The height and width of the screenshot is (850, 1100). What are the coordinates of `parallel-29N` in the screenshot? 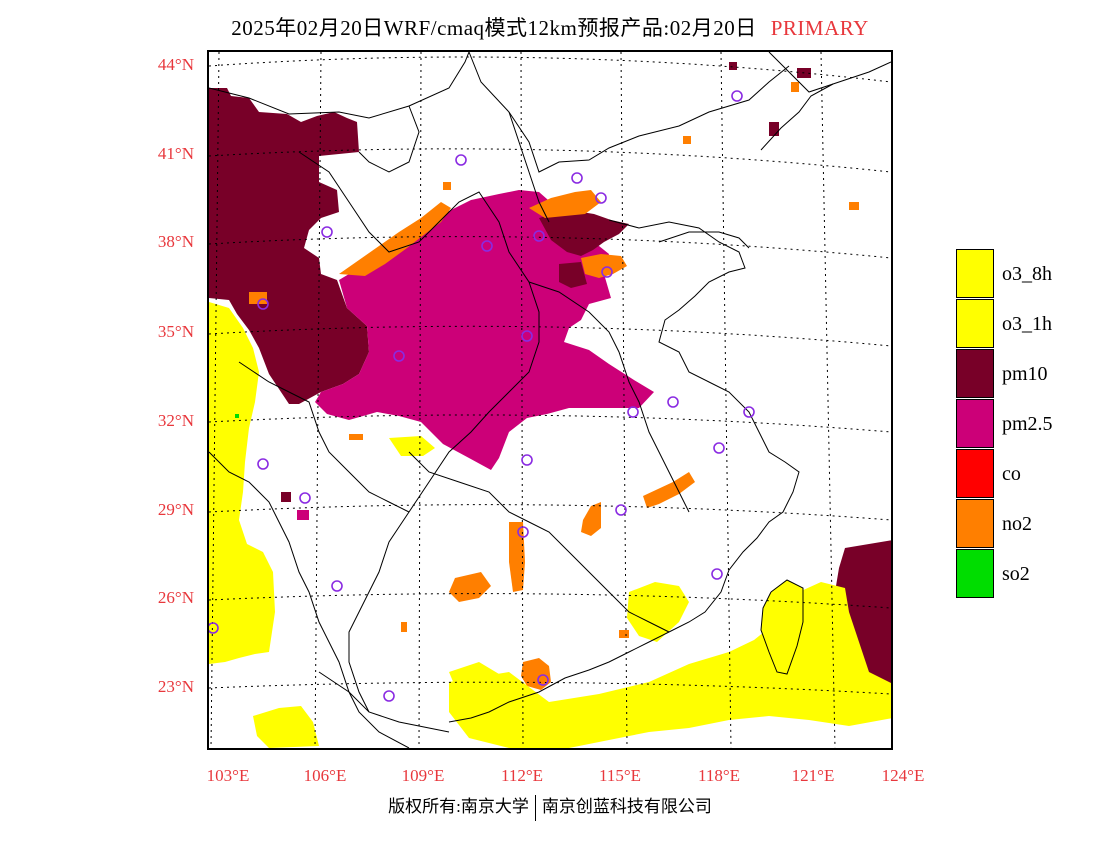 It's located at (550, 512).